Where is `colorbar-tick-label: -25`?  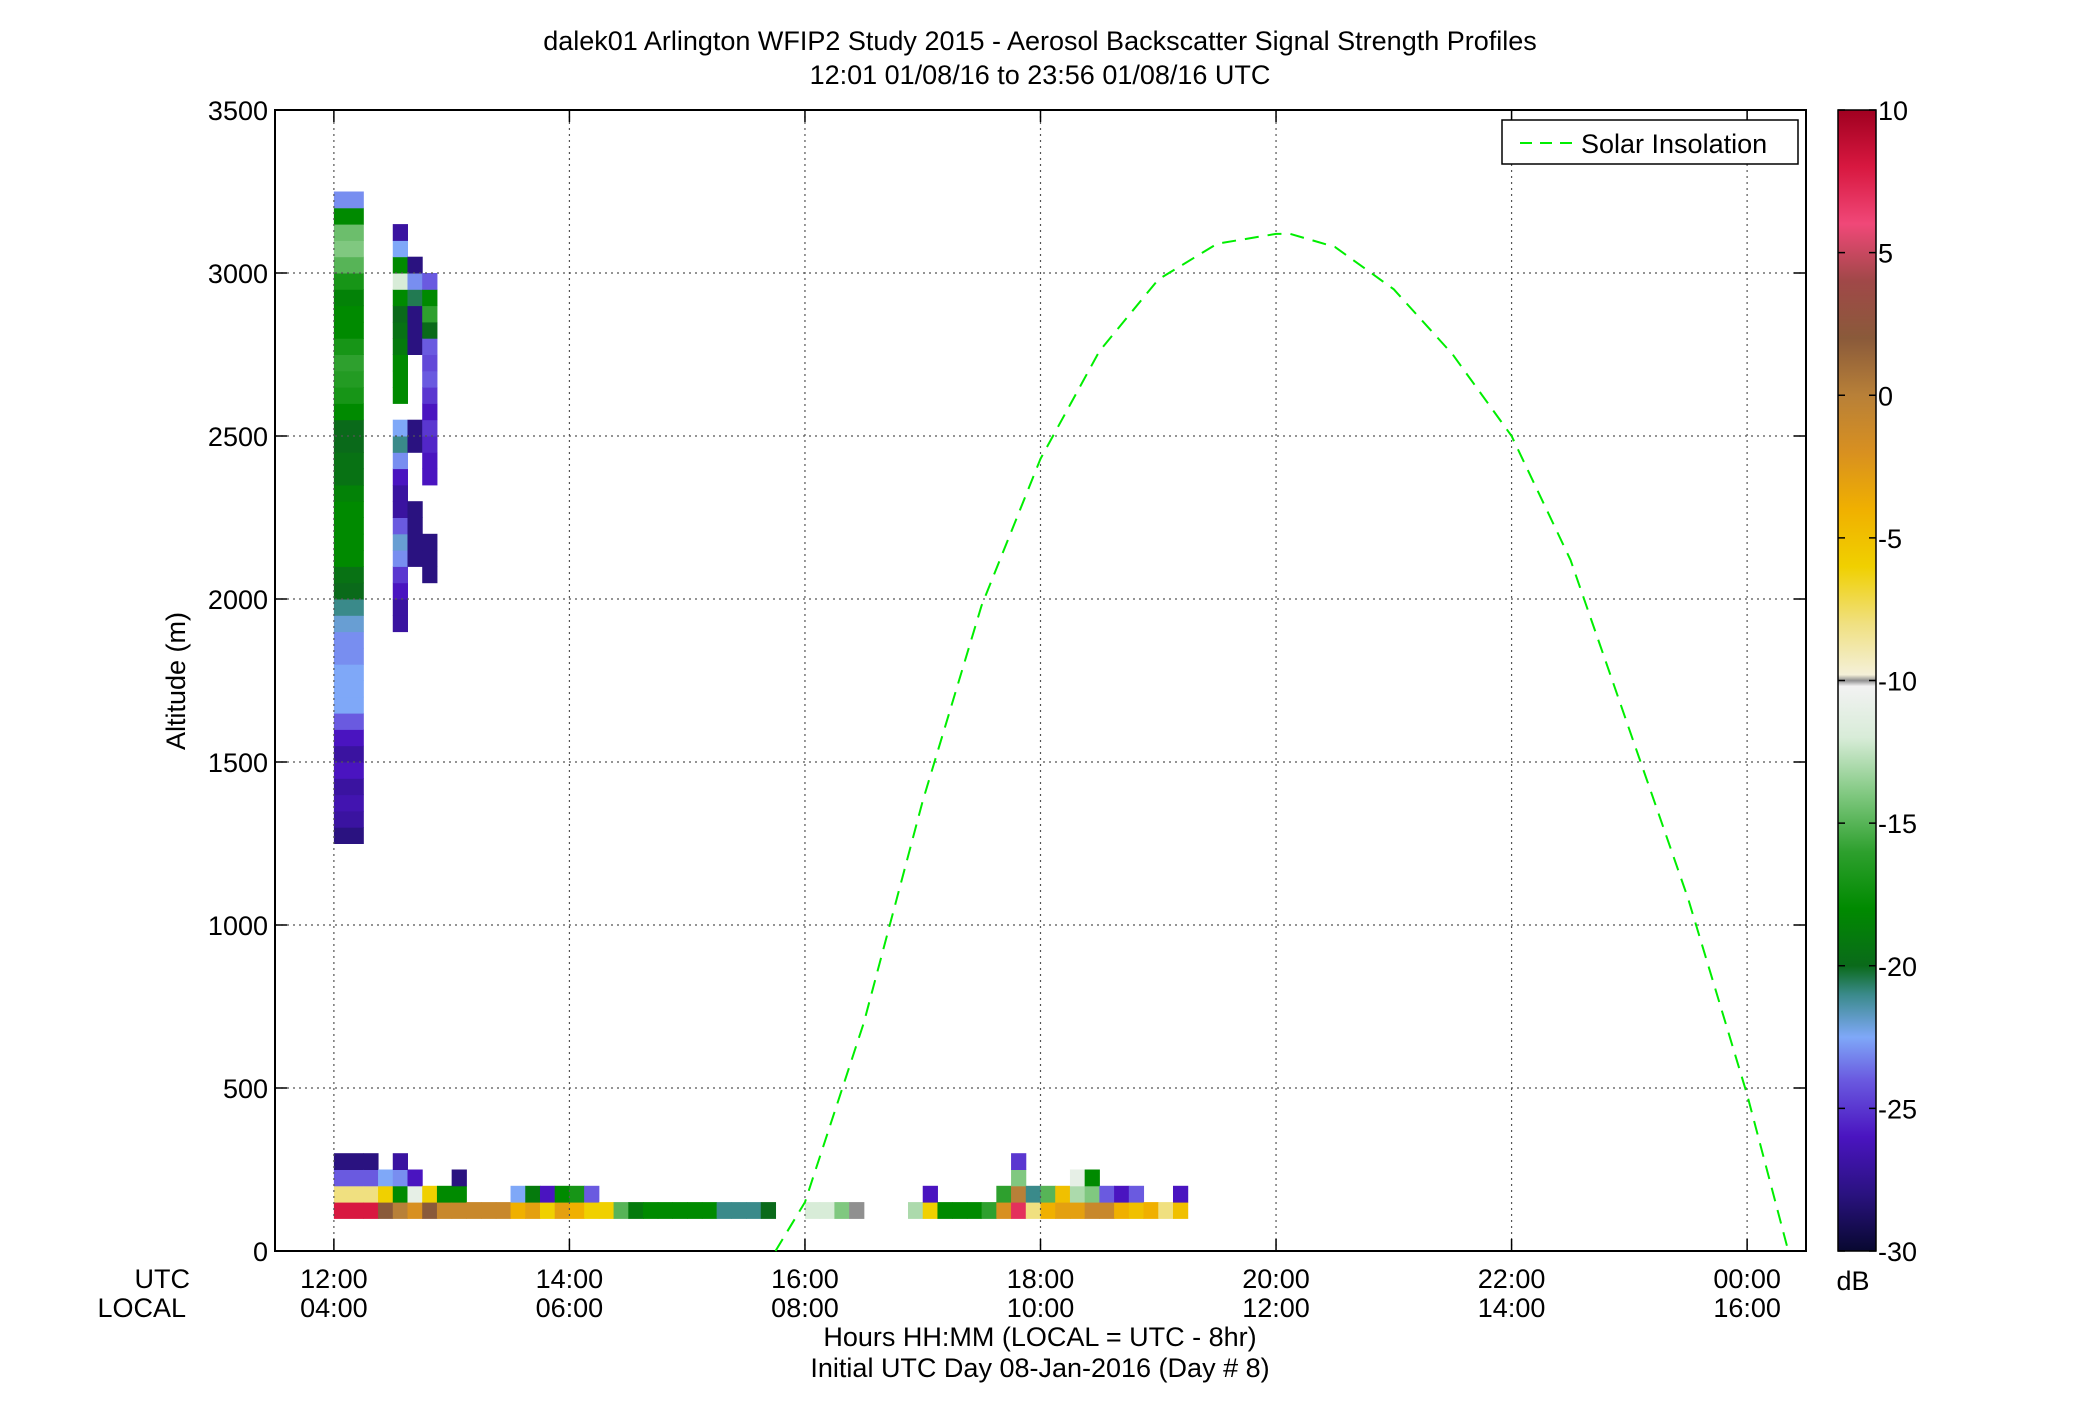
colorbar-tick-label: -25 is located at coordinates (1897, 1109).